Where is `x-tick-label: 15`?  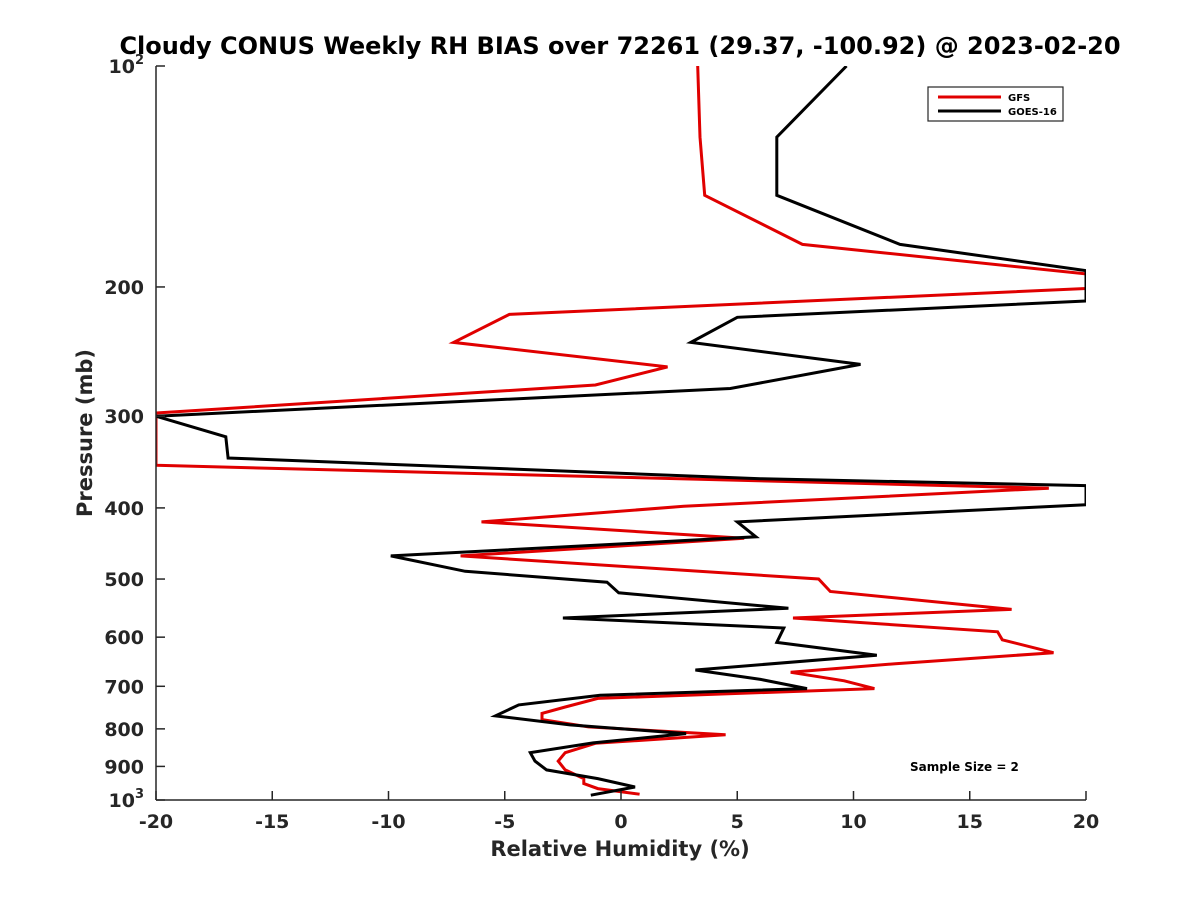
x-tick-label: 15 is located at coordinates (970, 822).